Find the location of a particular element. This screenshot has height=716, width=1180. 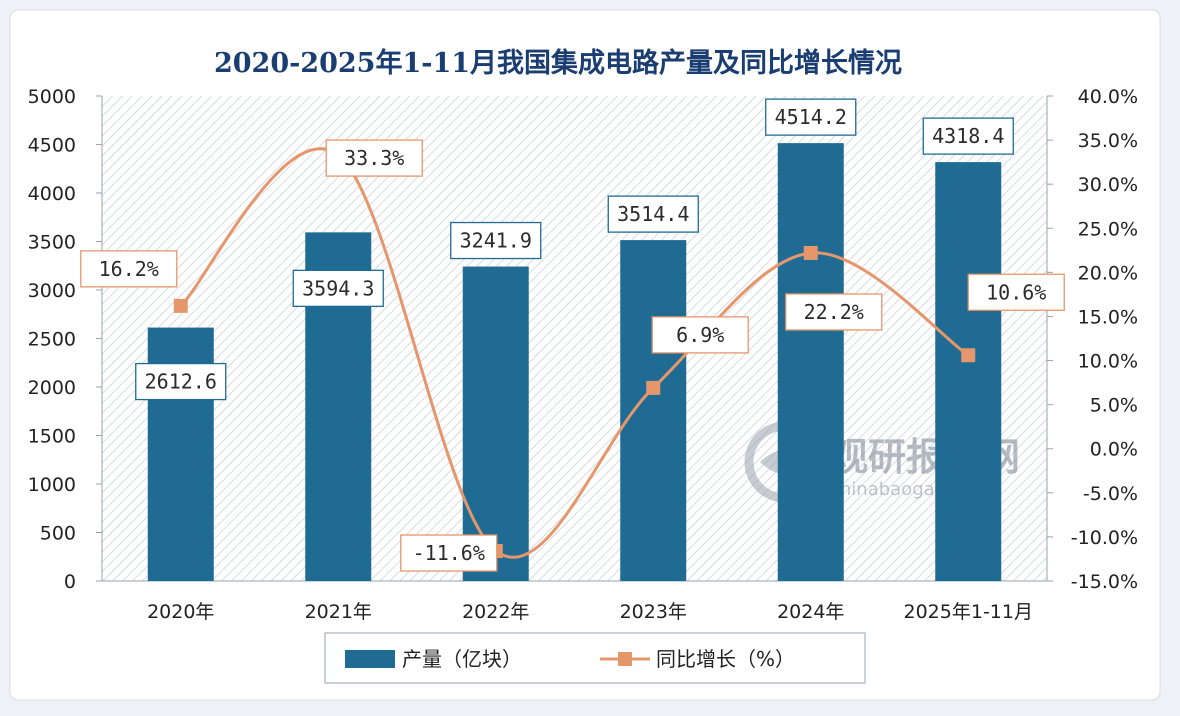

growth-value-label: 10.6% is located at coordinates (1016, 292).